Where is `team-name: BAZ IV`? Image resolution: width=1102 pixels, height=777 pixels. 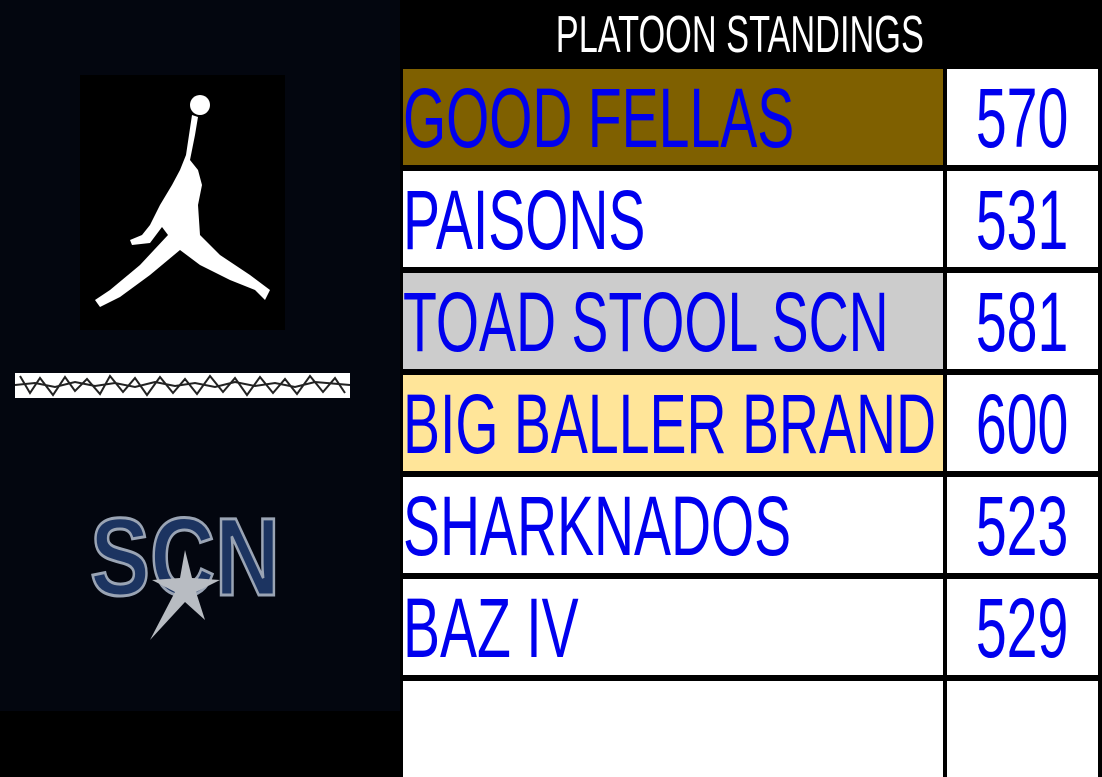 team-name: BAZ IV is located at coordinates (491, 628).